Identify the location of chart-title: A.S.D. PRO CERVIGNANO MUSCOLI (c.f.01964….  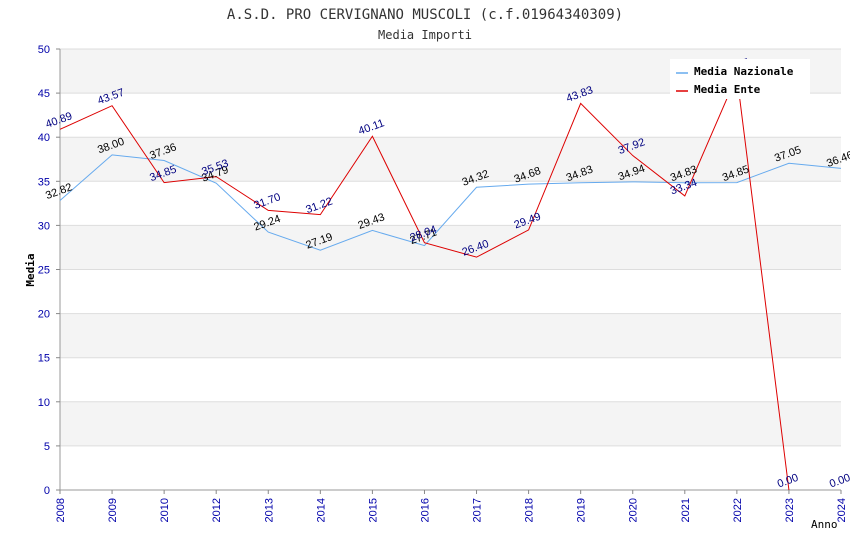
(425, 15).